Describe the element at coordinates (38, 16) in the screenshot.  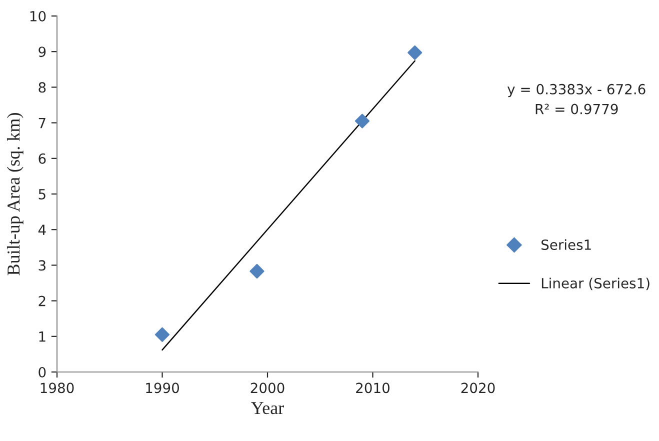
I see `y-tick-label: 10` at that location.